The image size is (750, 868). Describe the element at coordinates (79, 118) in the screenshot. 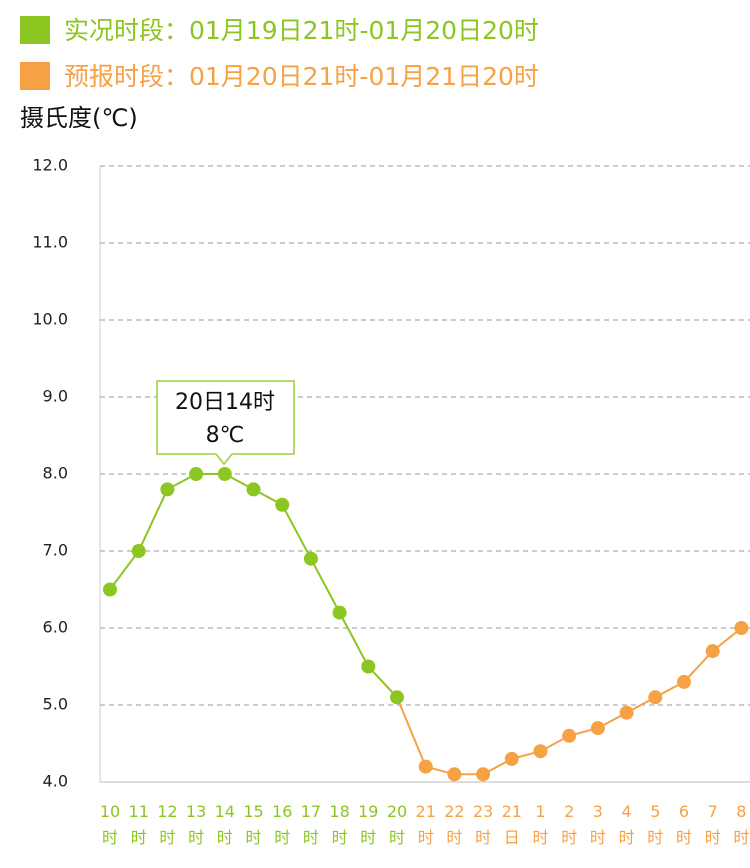

I see `y-axis-label: 摄氏度(℃)` at that location.